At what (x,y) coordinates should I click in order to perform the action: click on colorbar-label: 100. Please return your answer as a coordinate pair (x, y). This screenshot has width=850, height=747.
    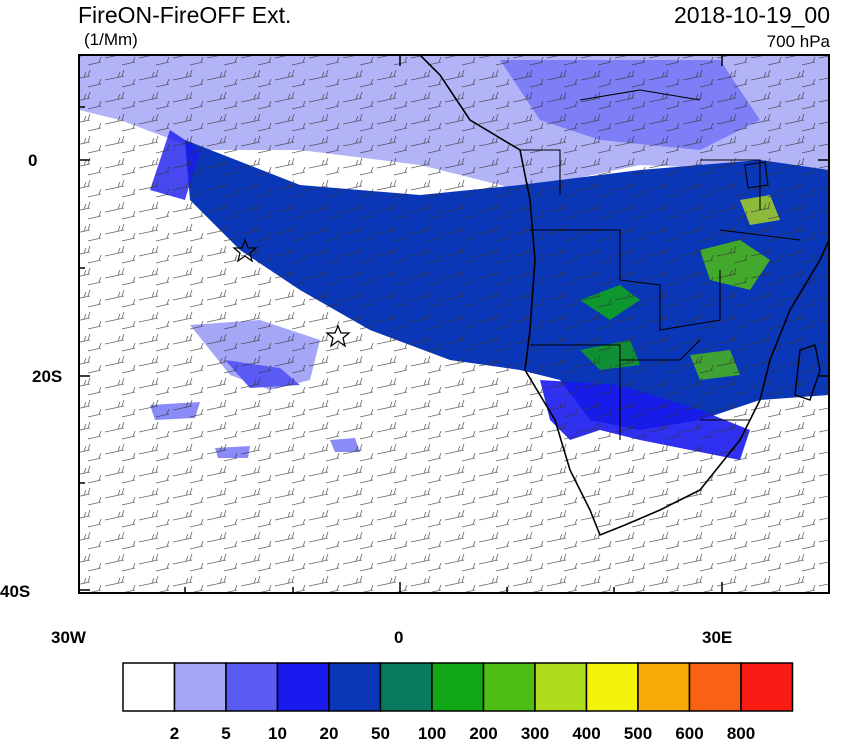
    Looking at the image, I should click on (432, 733).